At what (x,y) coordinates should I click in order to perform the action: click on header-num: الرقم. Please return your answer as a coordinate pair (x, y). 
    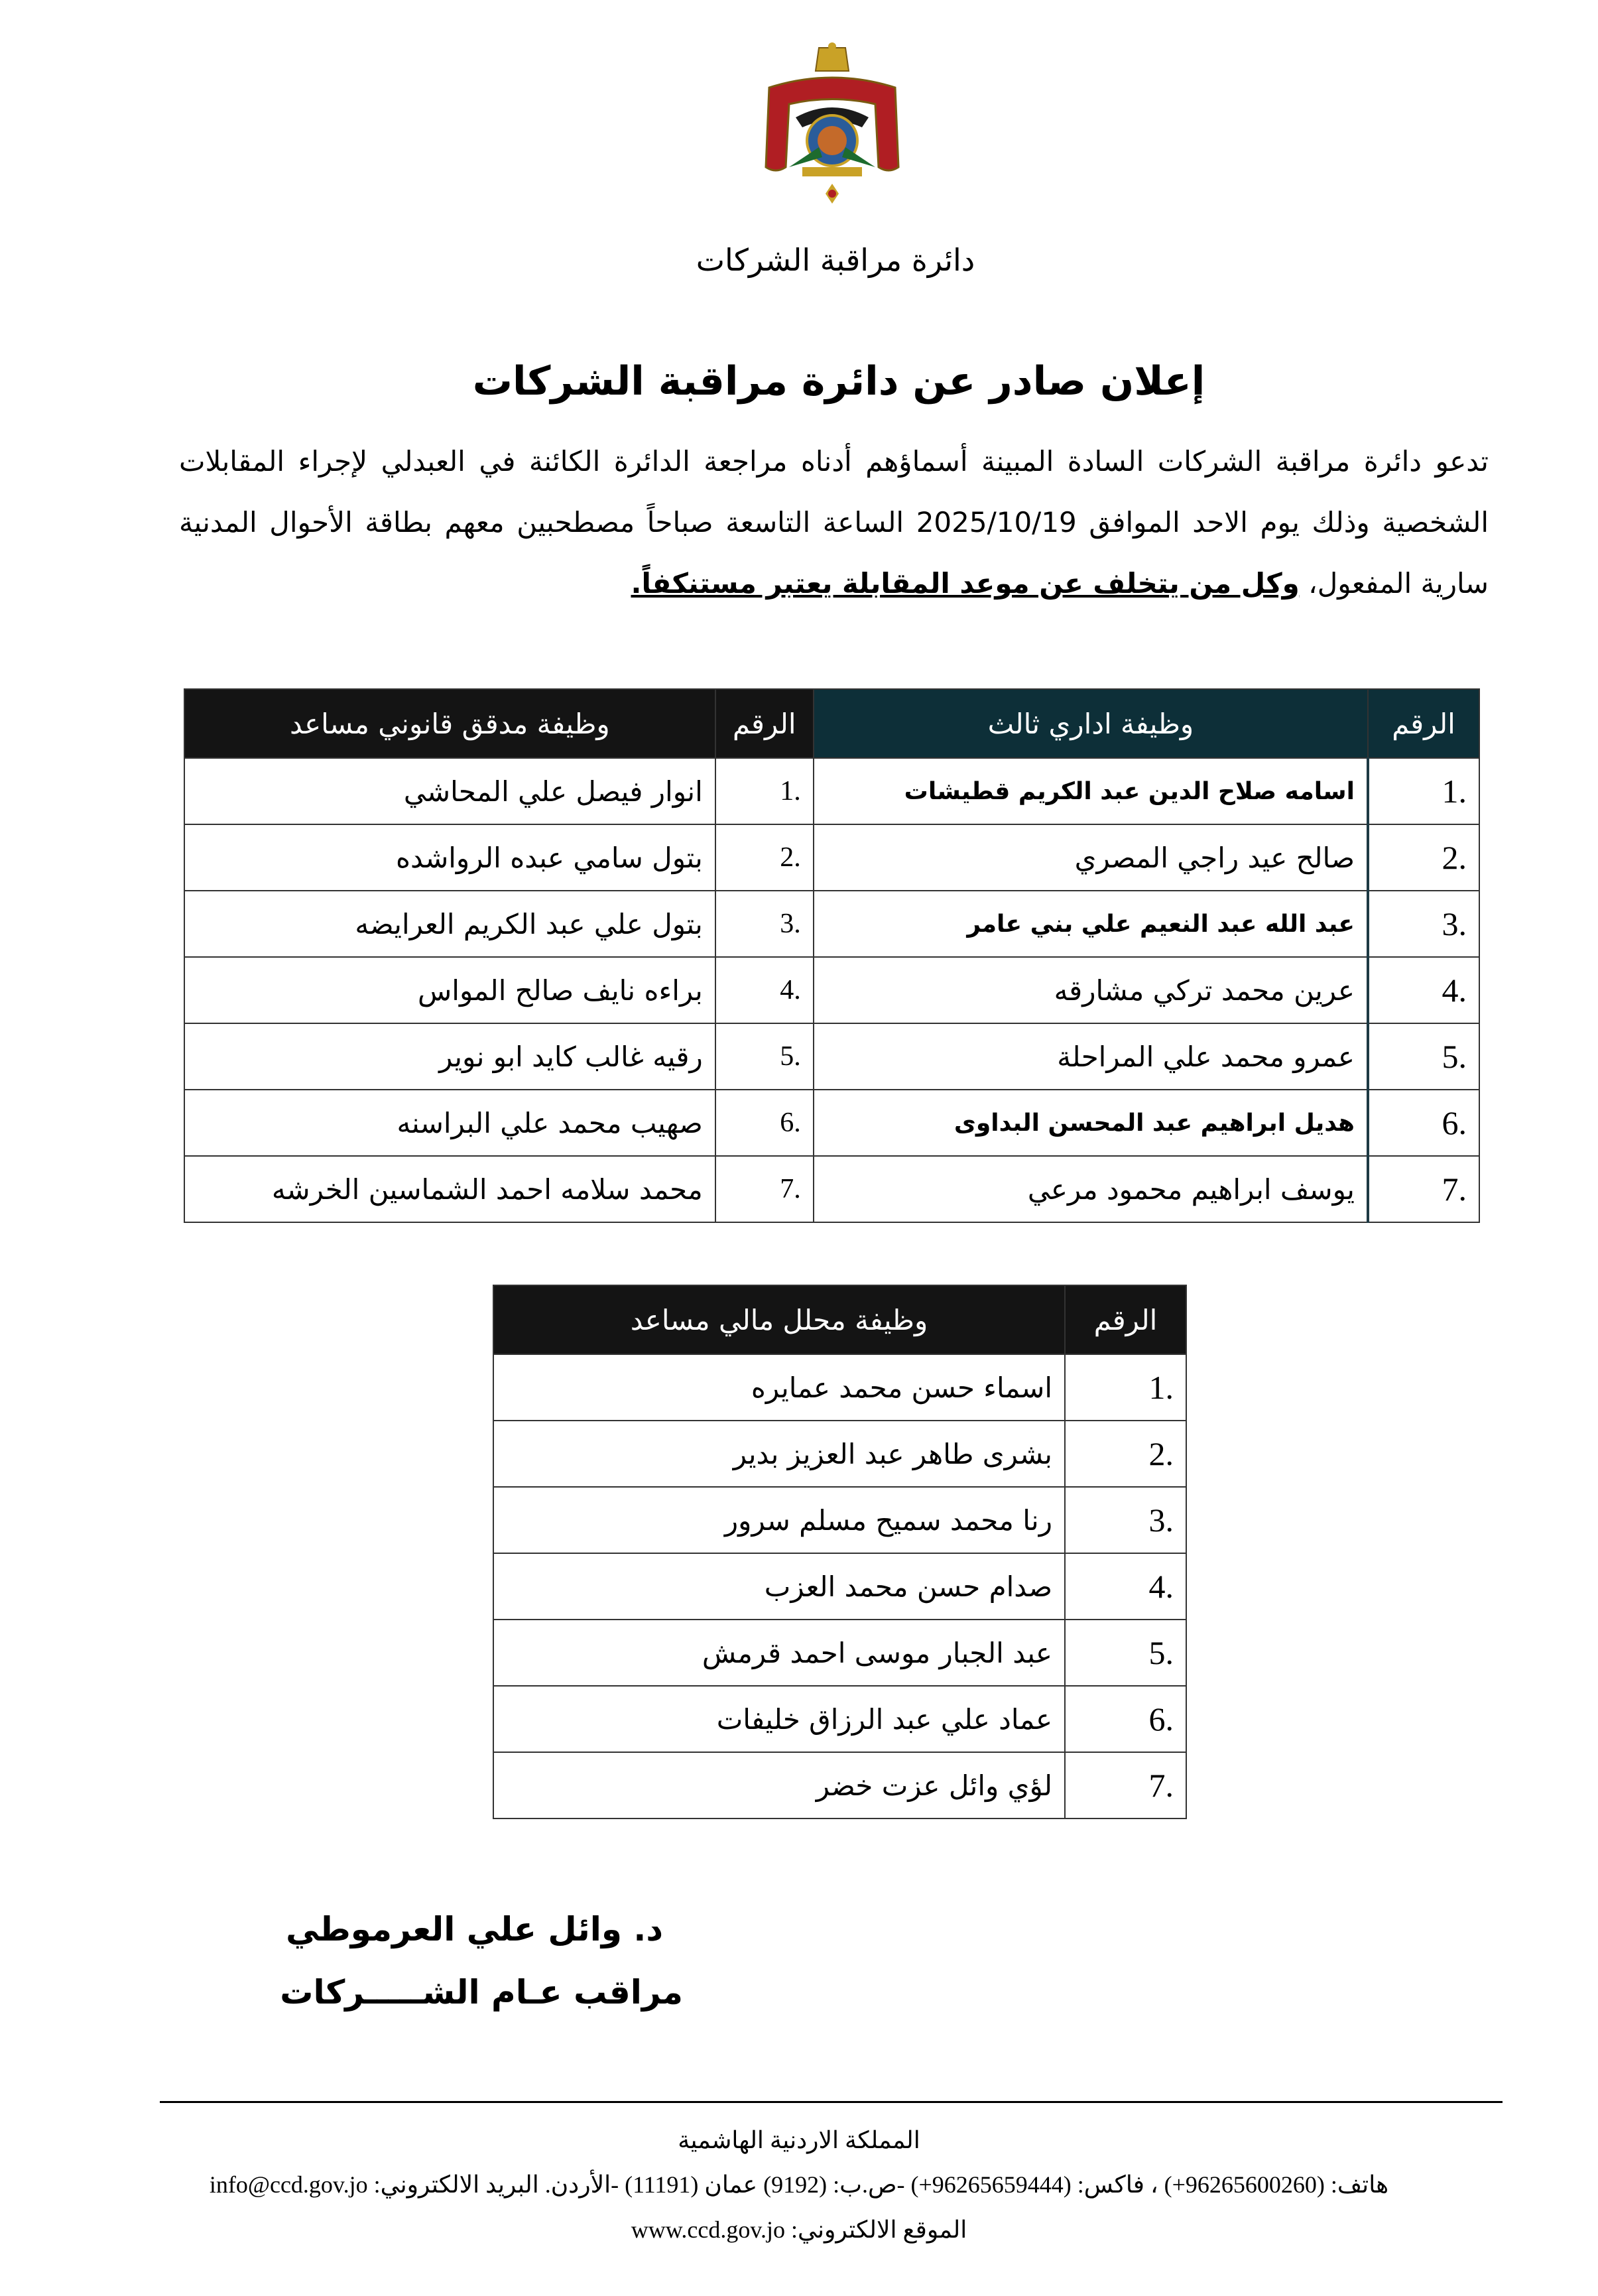
    Looking at the image, I should click on (1125, 1320).